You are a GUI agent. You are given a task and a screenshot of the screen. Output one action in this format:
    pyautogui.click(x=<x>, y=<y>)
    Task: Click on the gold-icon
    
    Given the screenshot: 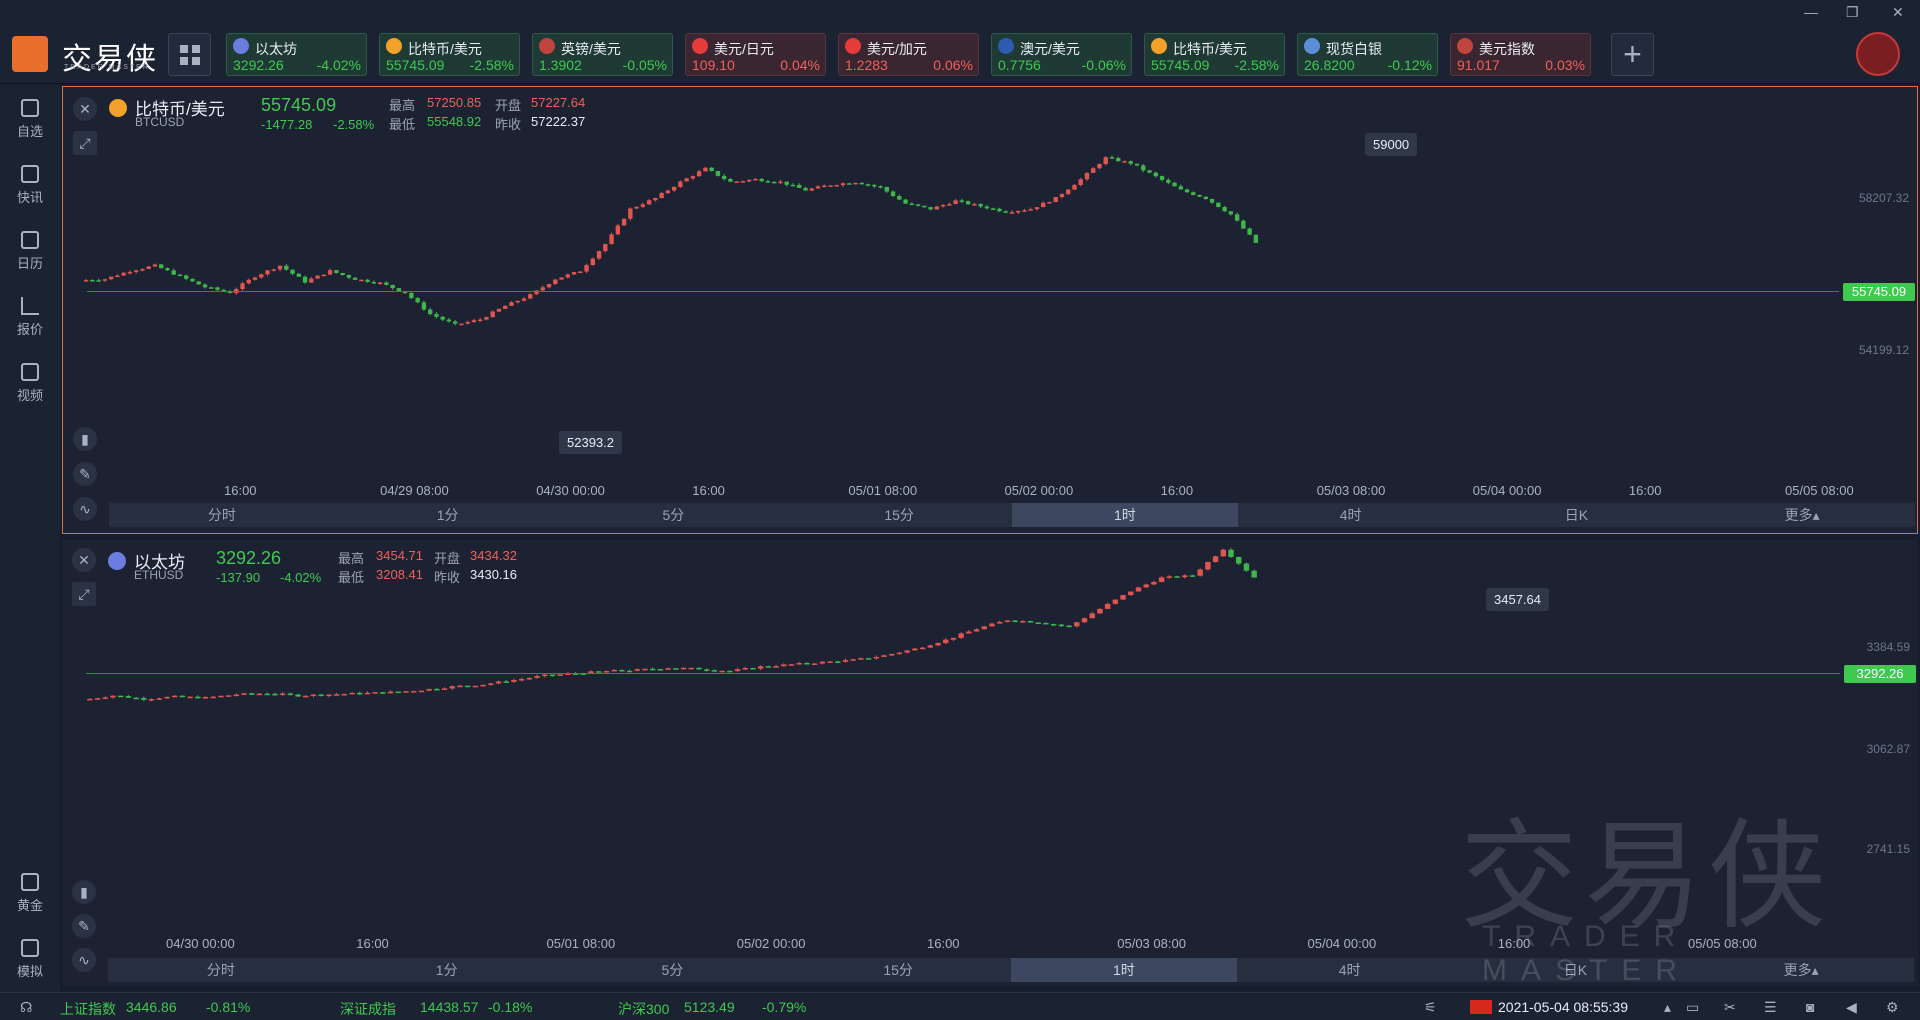 What is the action you would take?
    pyautogui.click(x=30, y=882)
    